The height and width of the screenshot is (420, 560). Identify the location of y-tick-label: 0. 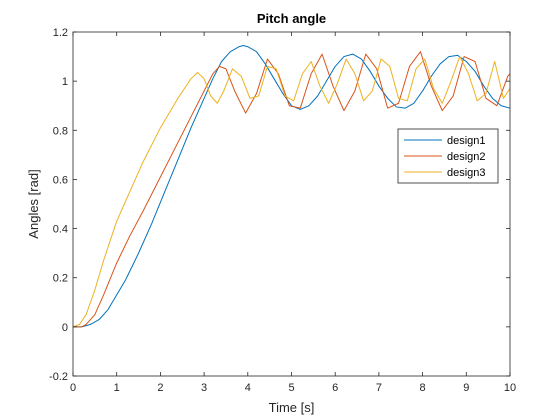
(65, 328).